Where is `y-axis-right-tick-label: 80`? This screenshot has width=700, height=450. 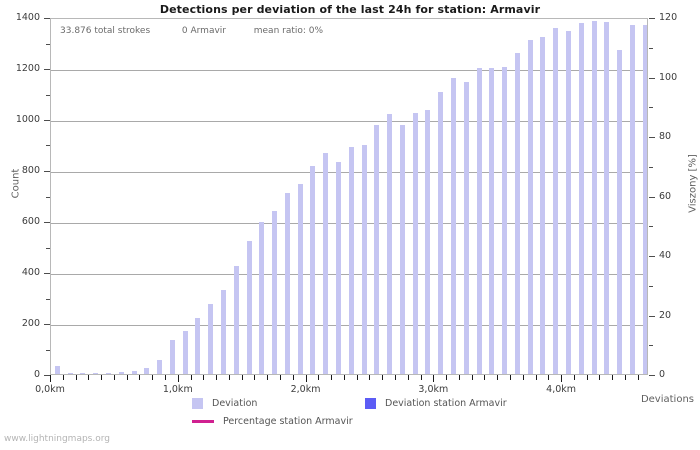
y-axis-right-tick-label: 80 is located at coordinates (665, 136).